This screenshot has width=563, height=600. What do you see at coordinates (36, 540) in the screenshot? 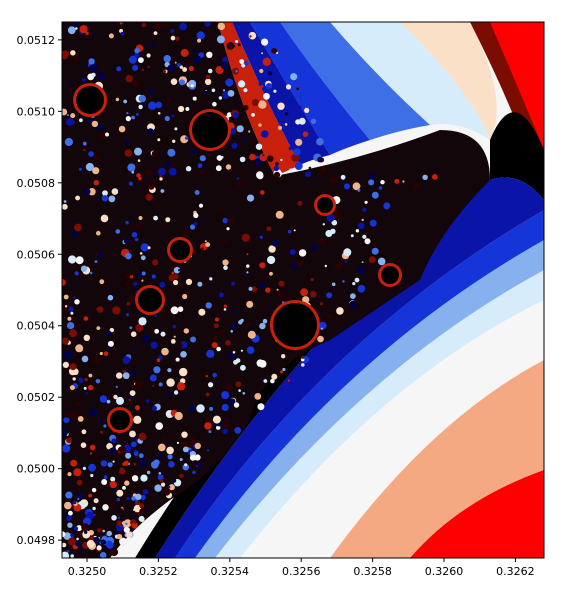
I see `y-tick-label: 0.0498` at bounding box center [36, 540].